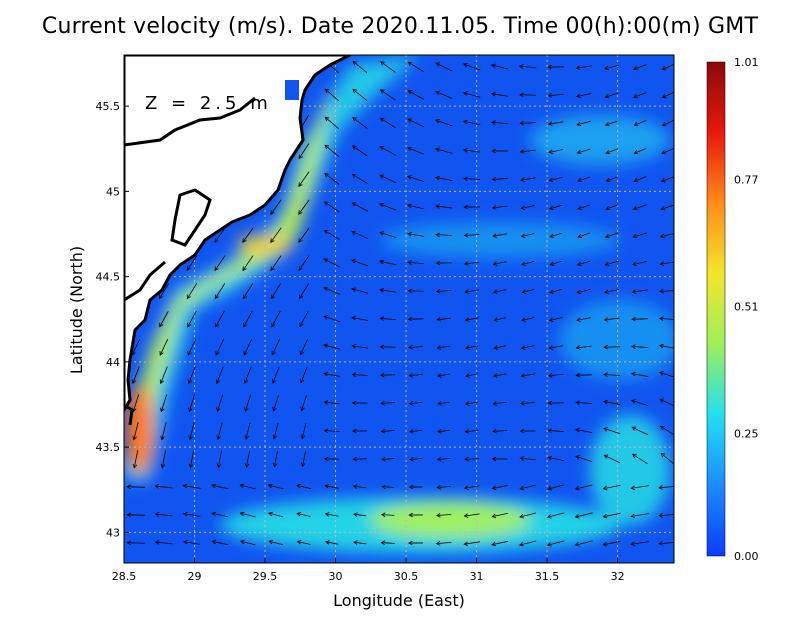 The height and width of the screenshot is (618, 800). Describe the element at coordinates (617, 340) in the screenshot. I see `east-band` at that location.